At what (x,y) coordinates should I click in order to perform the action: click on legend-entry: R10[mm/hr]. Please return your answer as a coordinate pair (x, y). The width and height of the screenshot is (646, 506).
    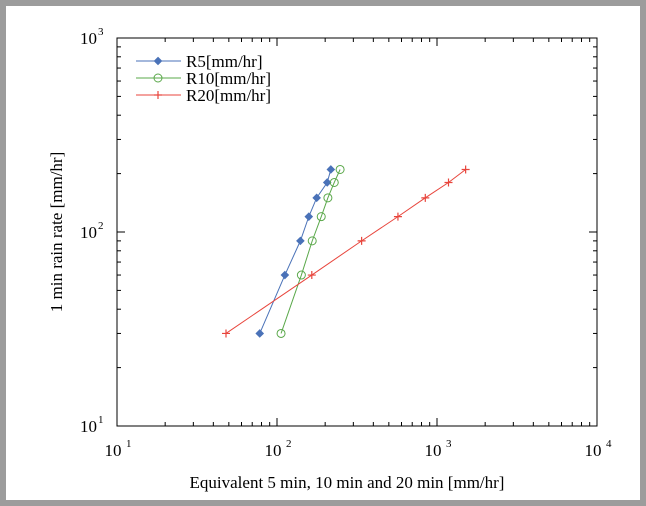
    Looking at the image, I should click on (203, 78).